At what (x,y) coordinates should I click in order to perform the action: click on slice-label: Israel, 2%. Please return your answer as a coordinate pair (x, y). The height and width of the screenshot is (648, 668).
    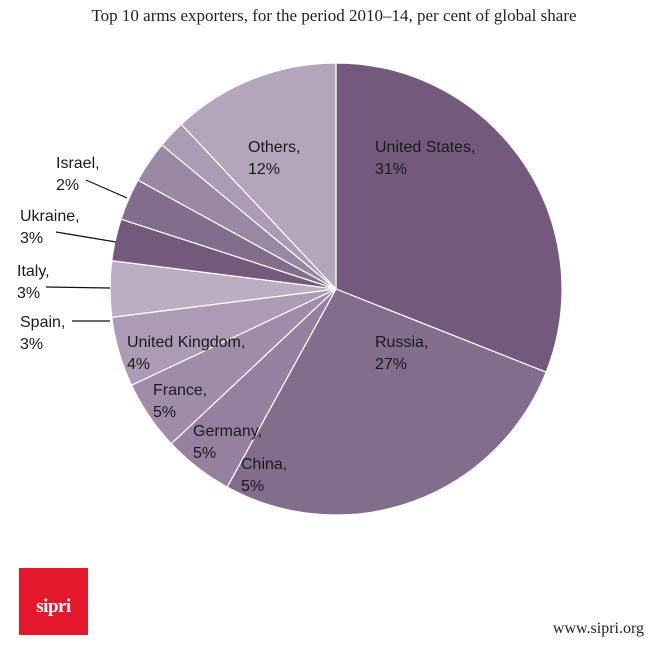
    Looking at the image, I should click on (78, 174).